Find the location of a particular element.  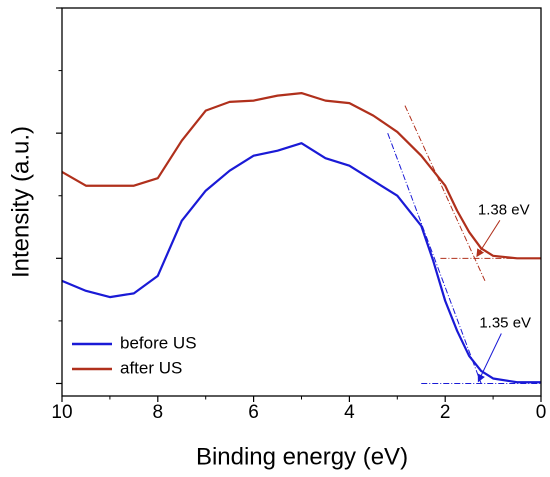

x-tick-label: 10 is located at coordinates (61, 412).